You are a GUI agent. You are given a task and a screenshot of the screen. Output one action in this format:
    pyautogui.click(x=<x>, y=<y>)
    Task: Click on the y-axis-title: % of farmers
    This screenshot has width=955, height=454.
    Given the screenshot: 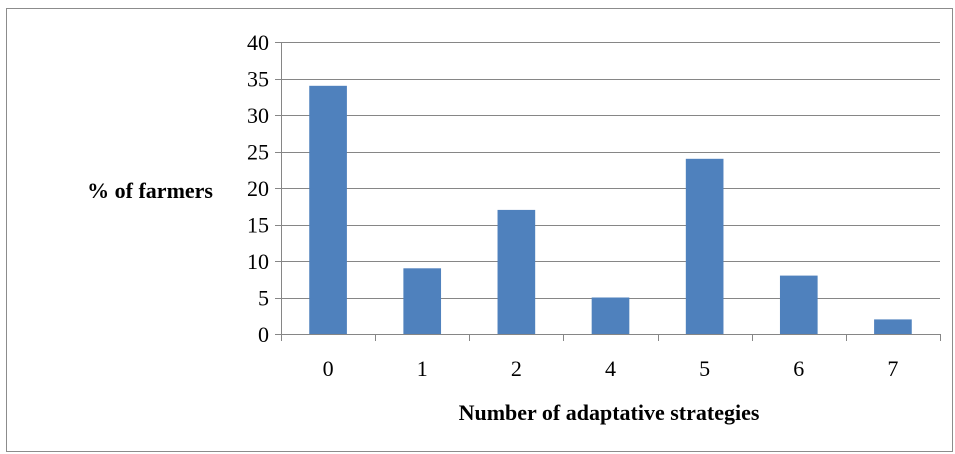 What is the action you would take?
    pyautogui.click(x=150, y=190)
    